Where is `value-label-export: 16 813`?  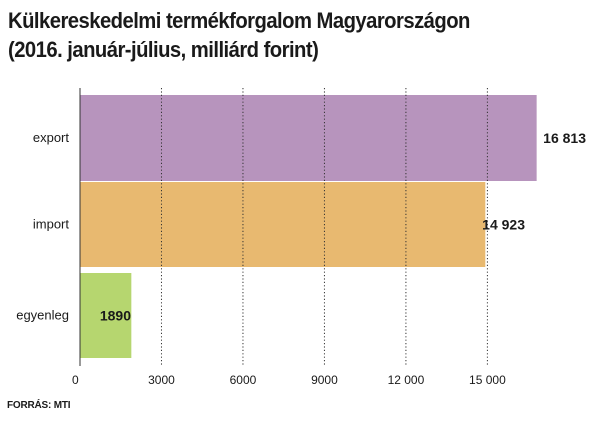
value-label-export: 16 813 is located at coordinates (564, 138).